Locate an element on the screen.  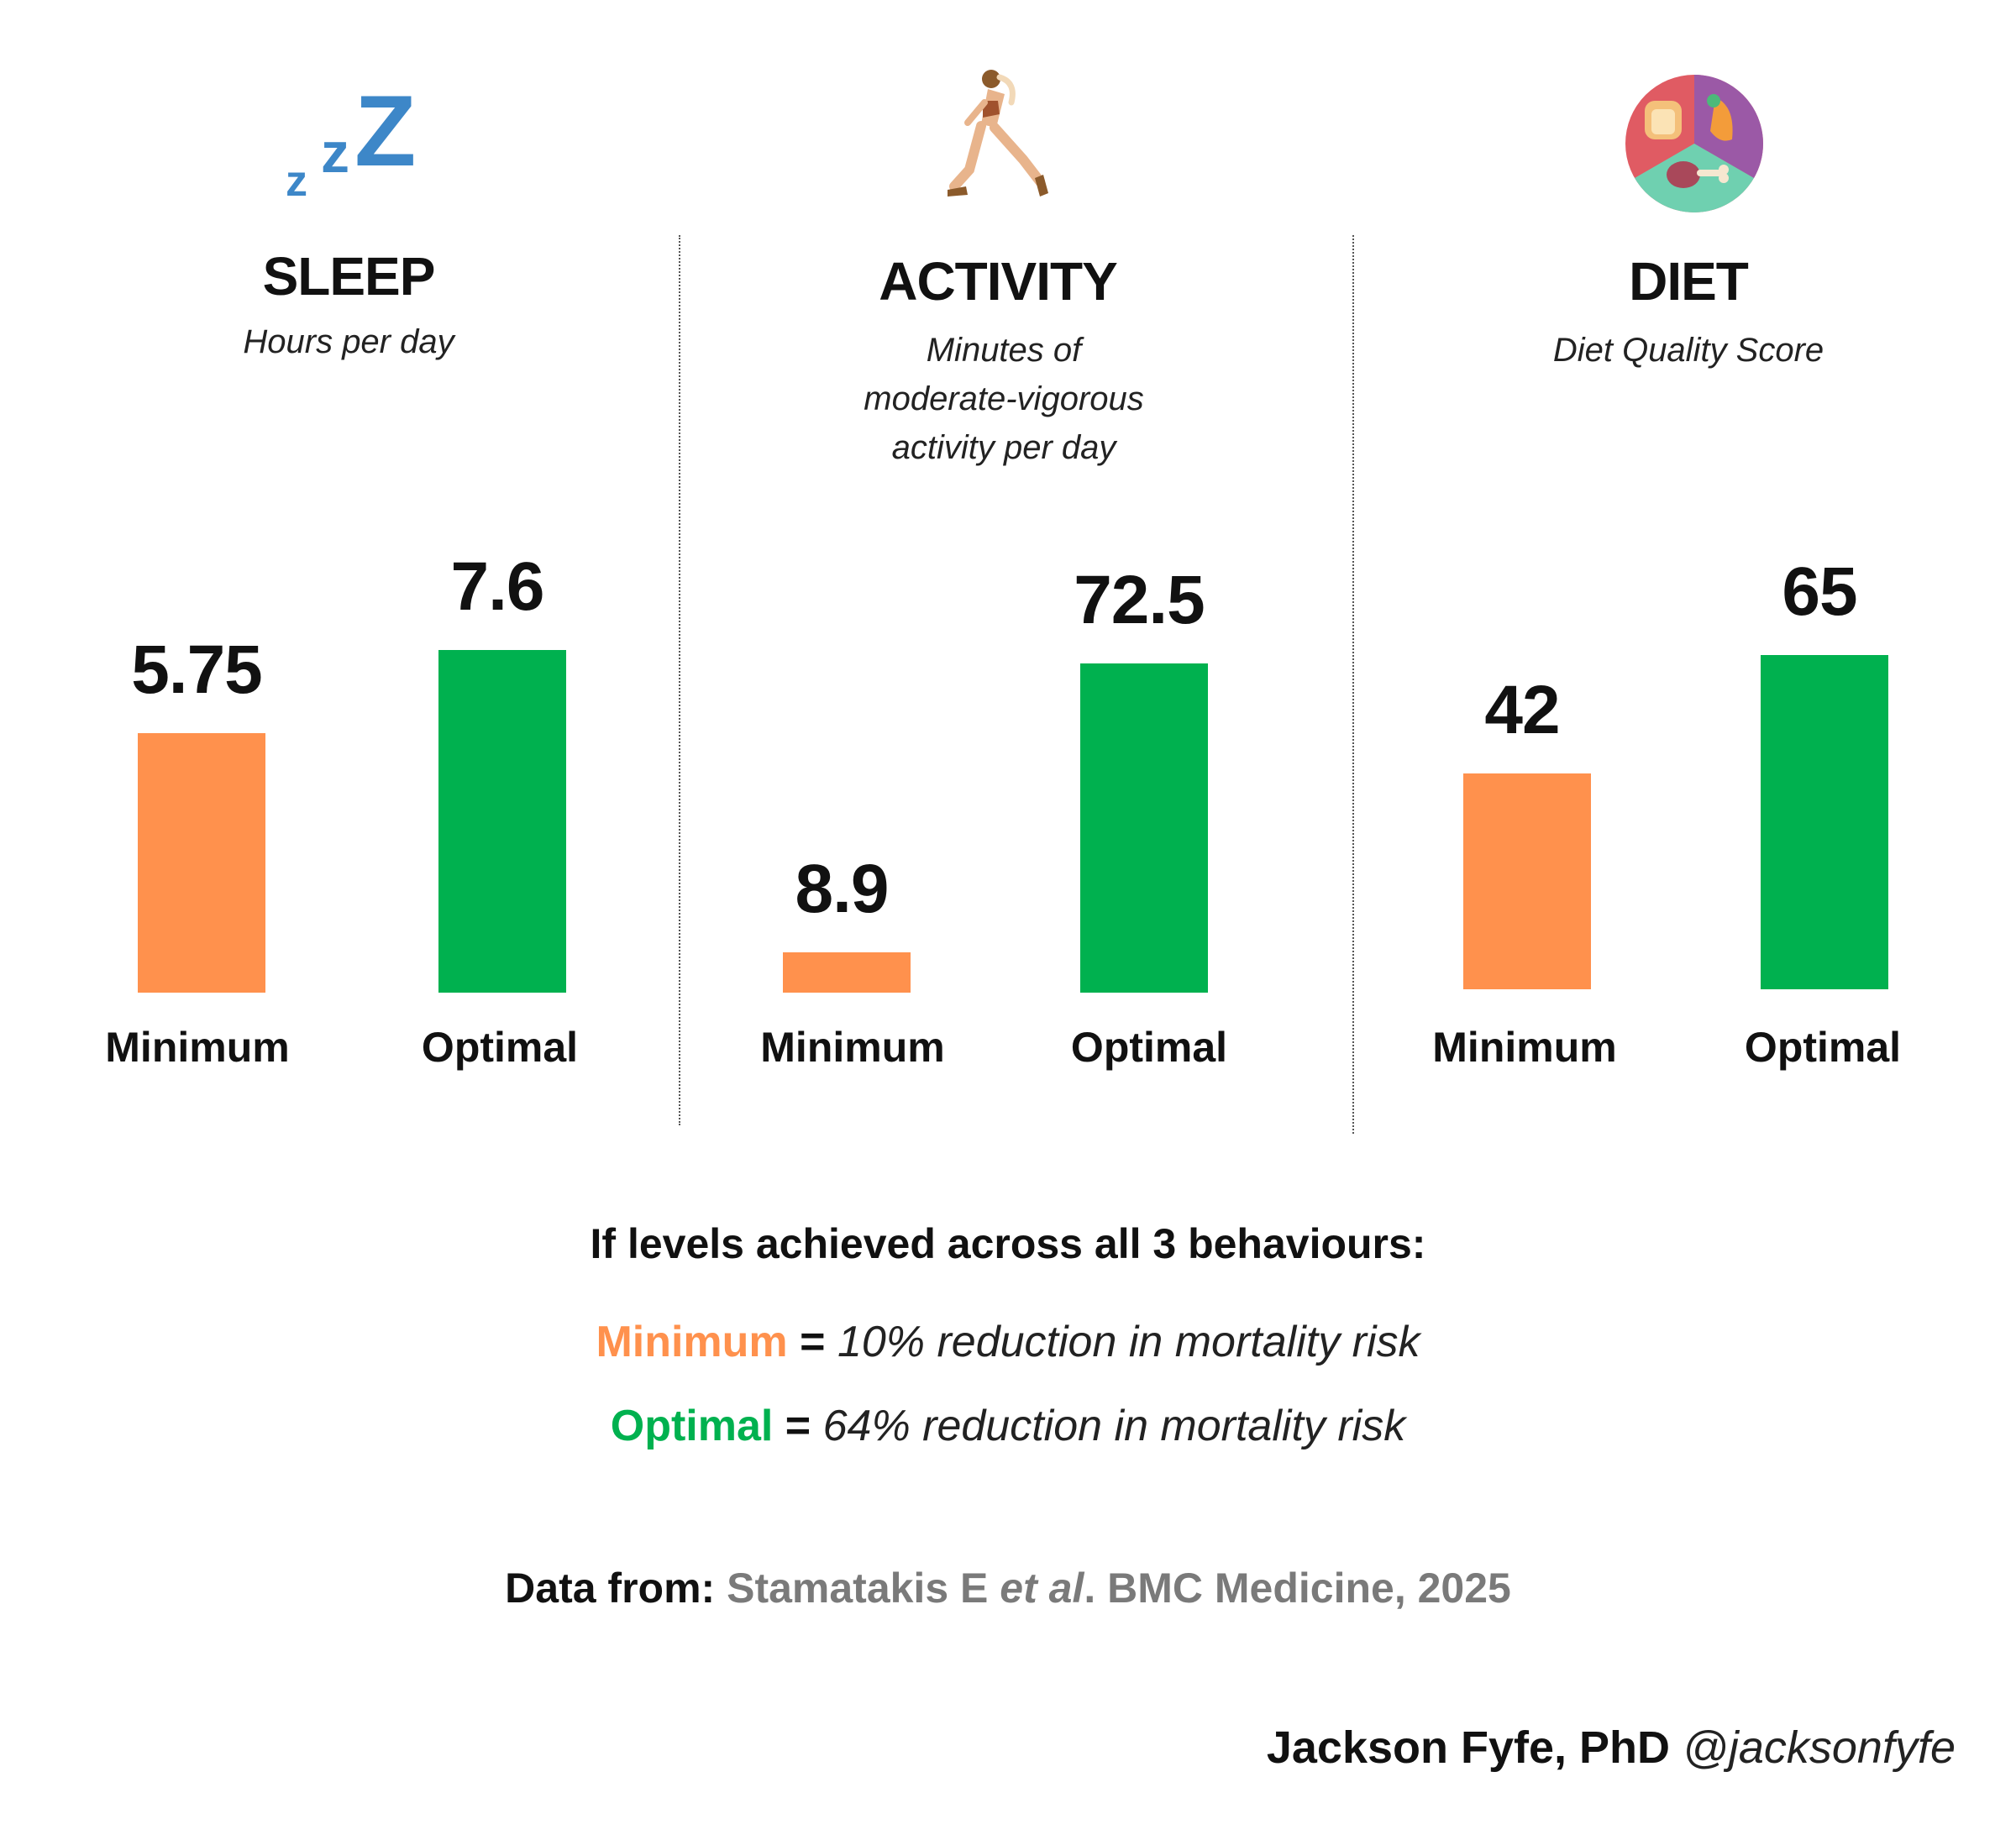
author-name: Jackson Fyfe, PhD is located at coordinates (1468, 1747).